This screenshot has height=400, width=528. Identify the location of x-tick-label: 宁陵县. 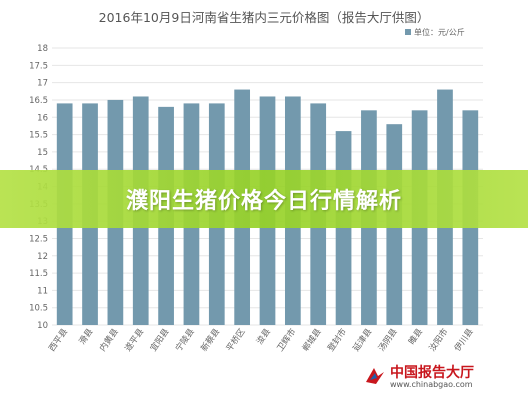
(185, 340).